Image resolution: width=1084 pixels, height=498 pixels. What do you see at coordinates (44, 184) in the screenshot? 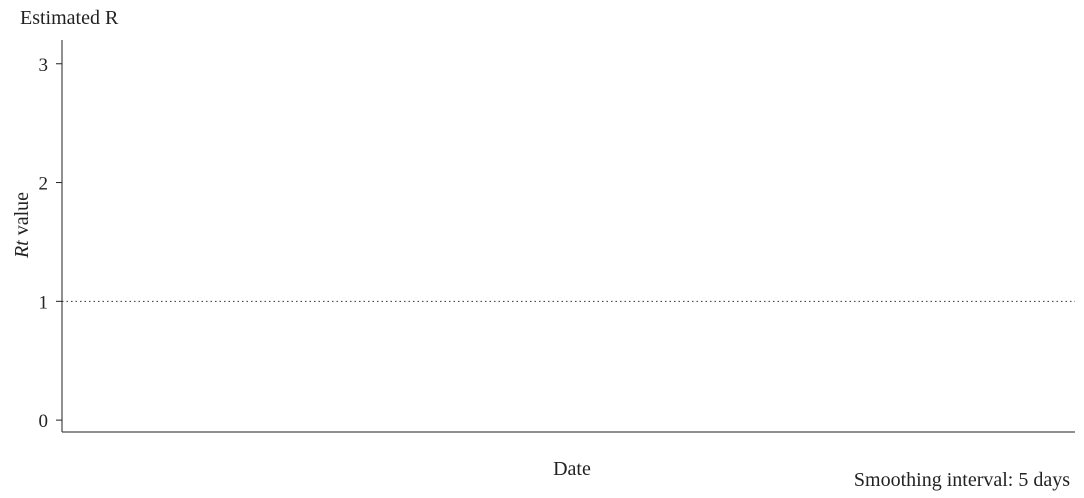
I see `y-tick-label: 2` at bounding box center [44, 184].